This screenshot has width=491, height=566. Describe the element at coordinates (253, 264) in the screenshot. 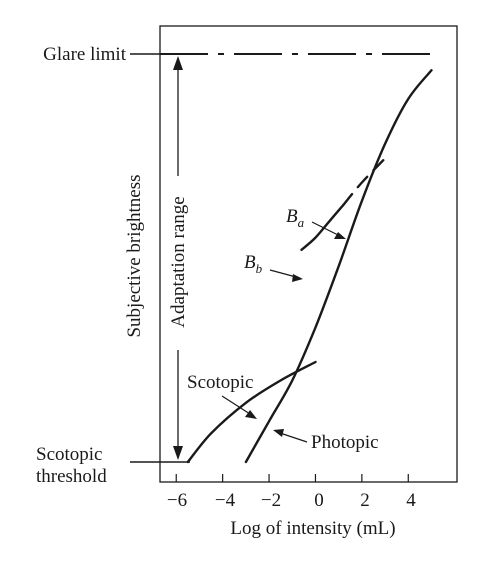

I see `annotation-bb-label: Bb` at that location.